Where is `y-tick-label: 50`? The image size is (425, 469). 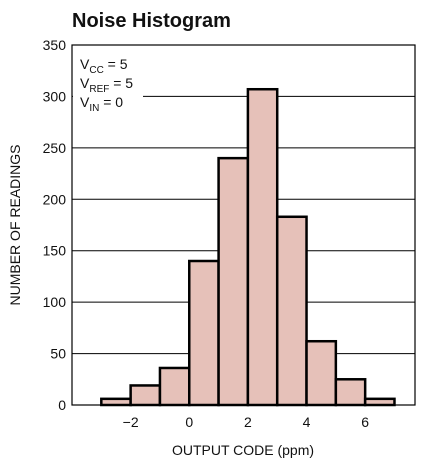 y-tick-label: 50 is located at coordinates (58, 354).